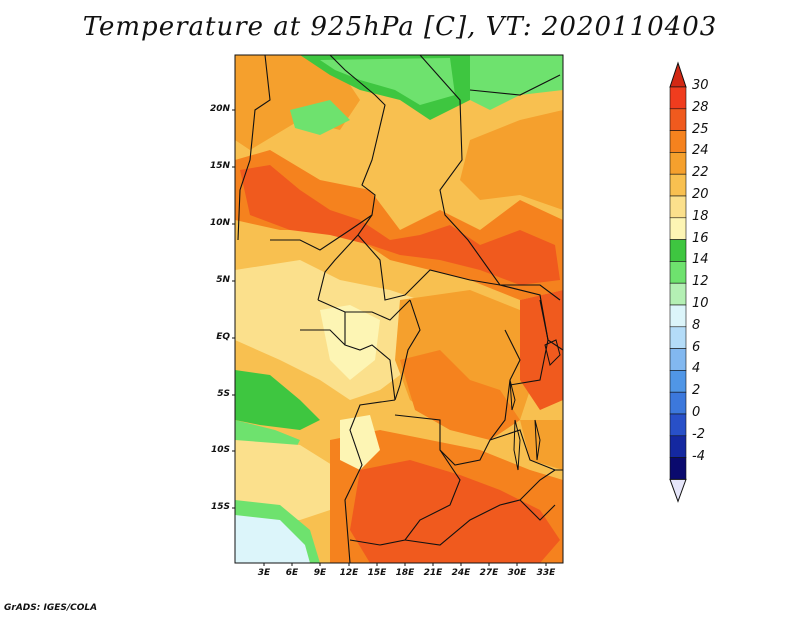 The image size is (800, 618). I want to click on y-tick-label: 20N, so click(219, 109).